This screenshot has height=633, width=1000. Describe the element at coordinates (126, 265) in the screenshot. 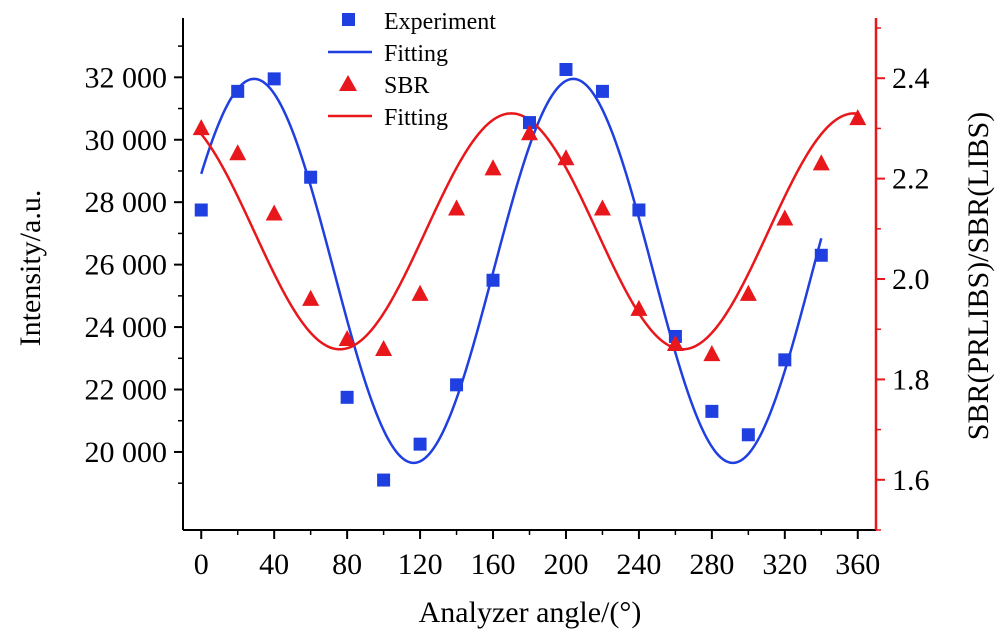

I see `y-left-tick-label: 26 000` at that location.